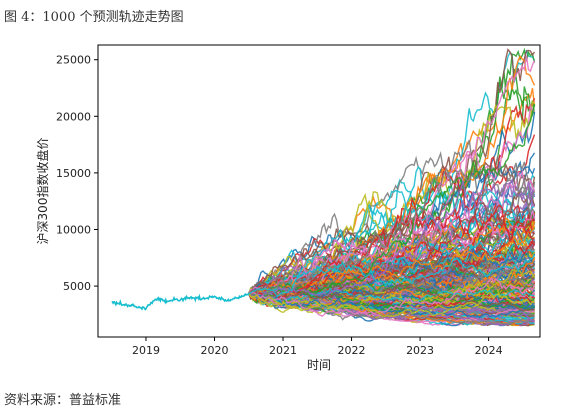 The image size is (568, 416). What do you see at coordinates (489, 350) in the screenshot?
I see `x-tick-label: 2024` at bounding box center [489, 350].